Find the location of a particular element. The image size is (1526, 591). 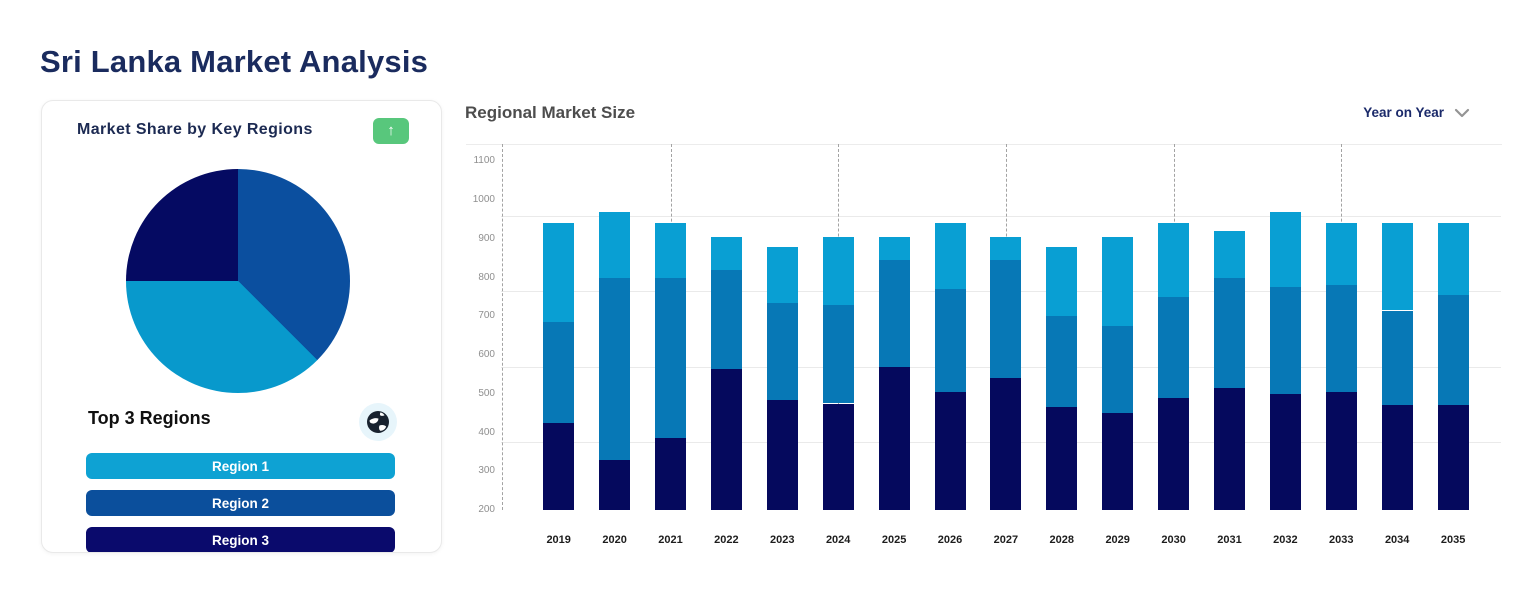

bar-2033-stack-bottom is located at coordinates (1341, 450).